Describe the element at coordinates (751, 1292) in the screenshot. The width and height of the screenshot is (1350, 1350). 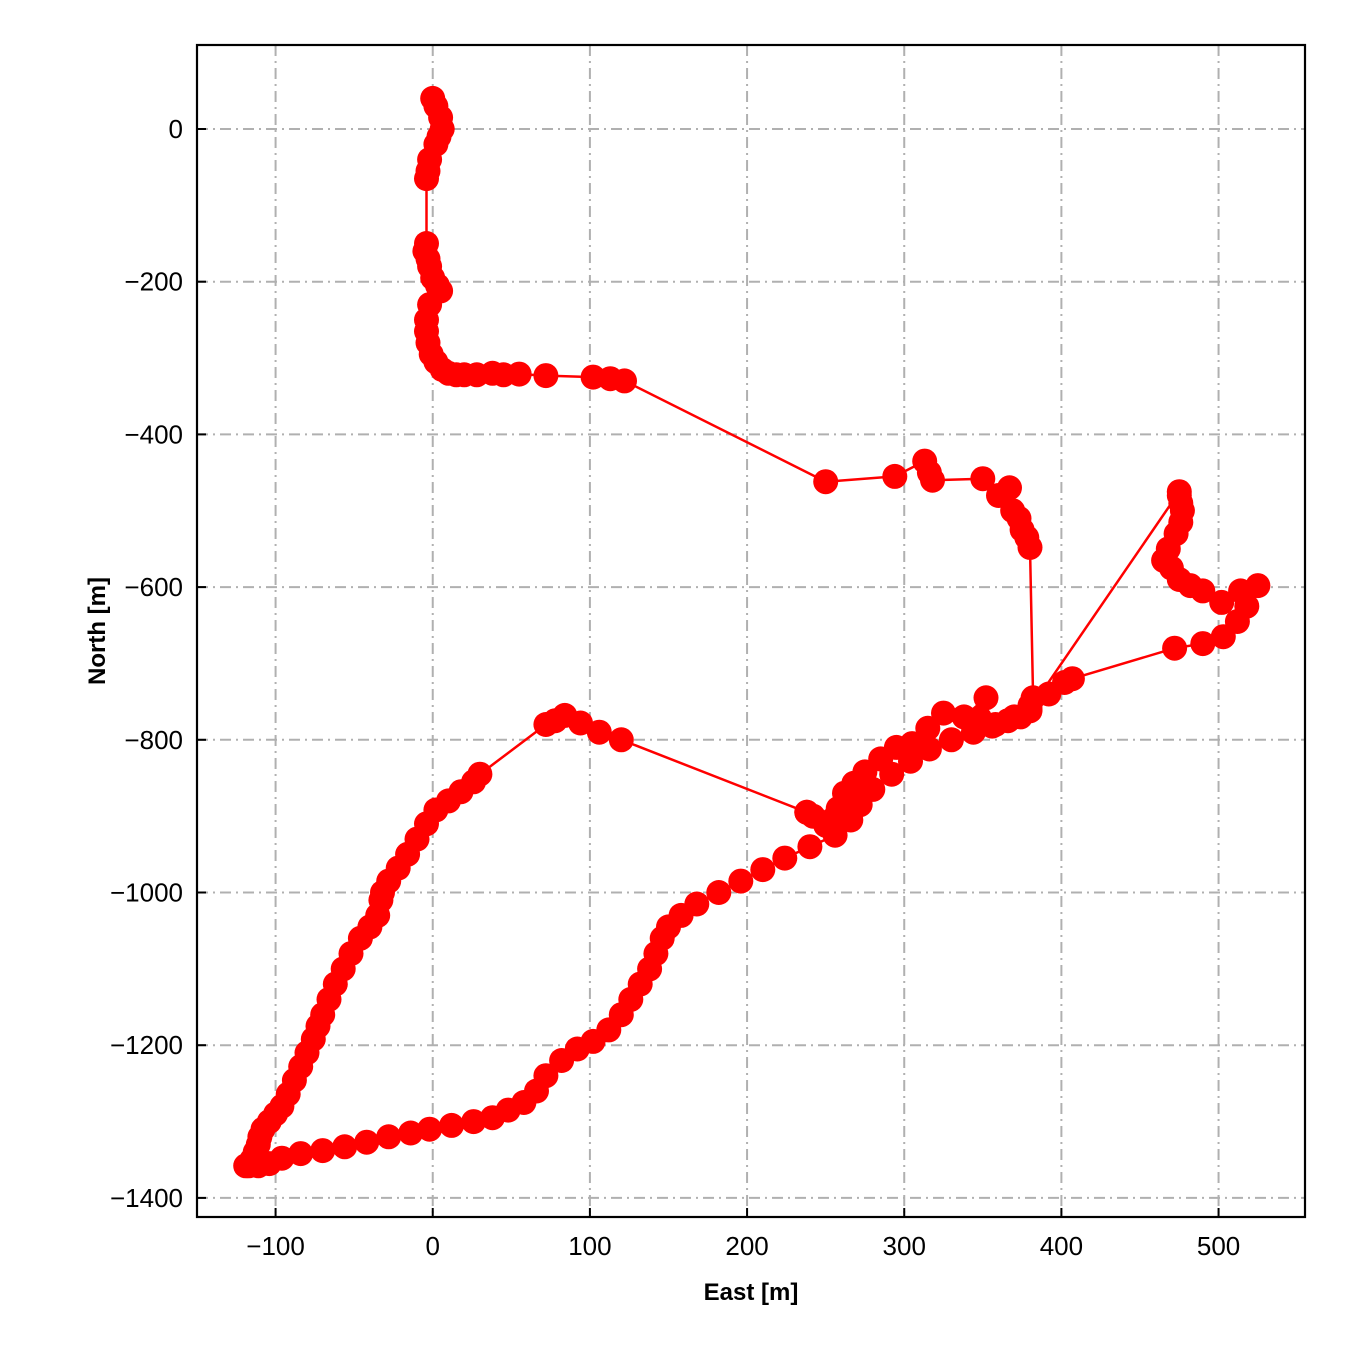
I see `x-axis-label: East [m]` at that location.